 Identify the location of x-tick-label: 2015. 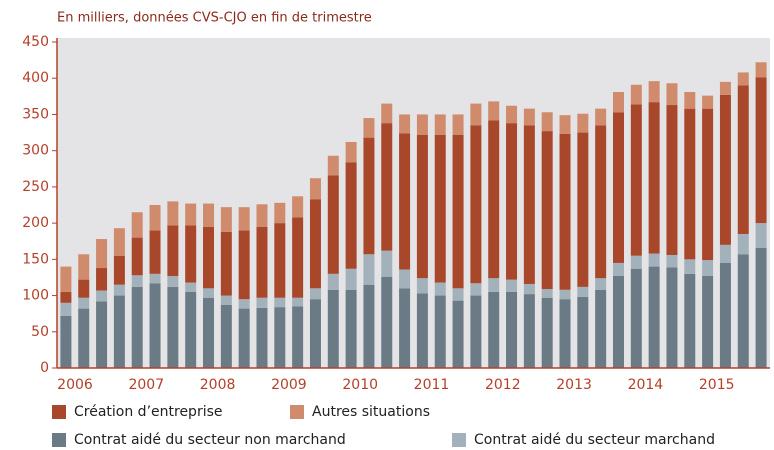
(717, 385).